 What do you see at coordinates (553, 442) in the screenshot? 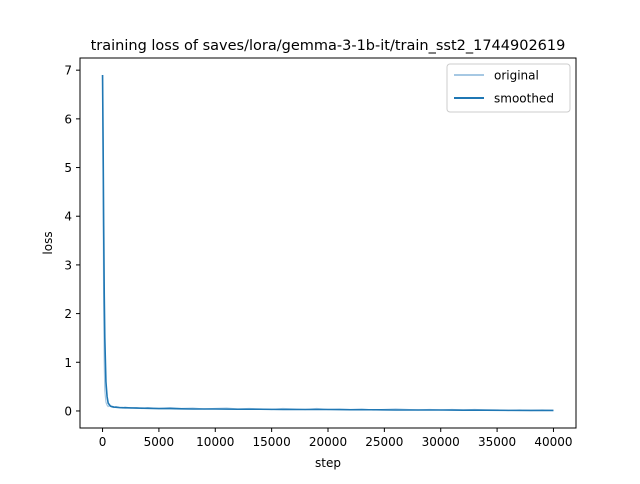
I see `x-tick-label: 40000` at bounding box center [553, 442].